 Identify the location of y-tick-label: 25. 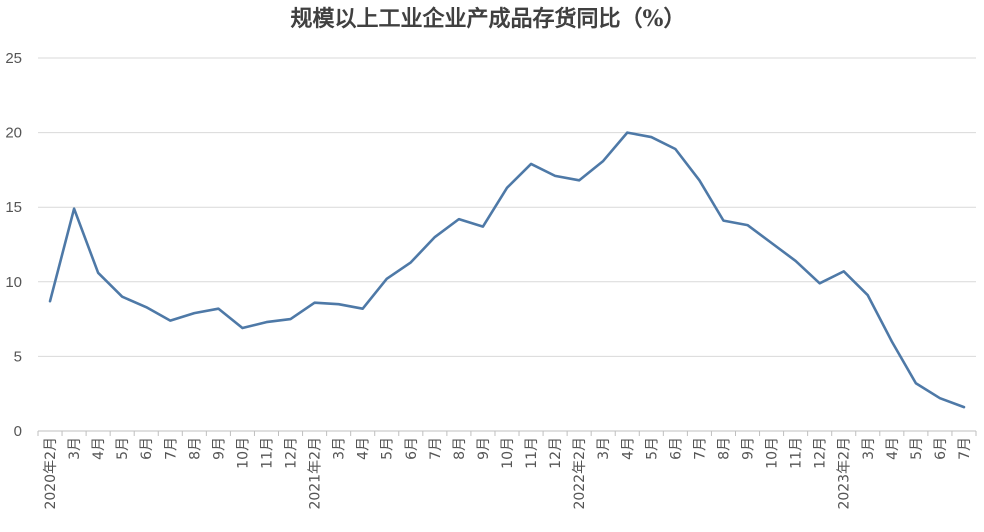
(13, 58).